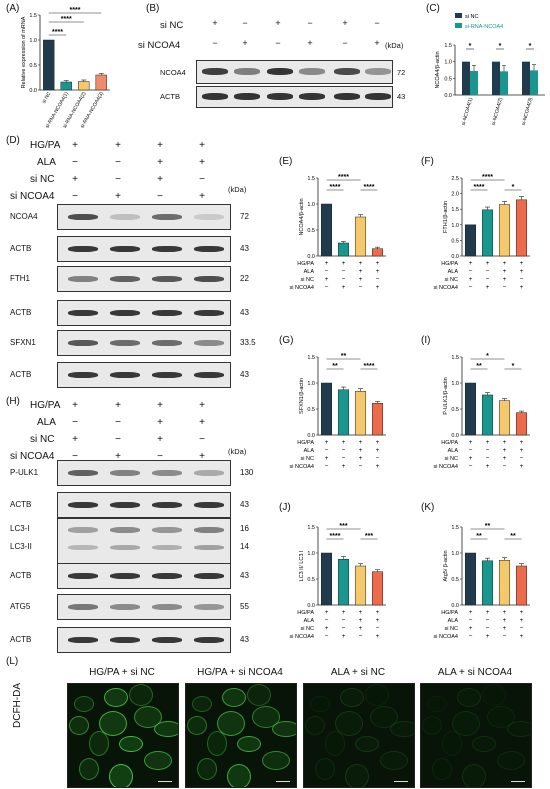  I want to click on blot-b-kda: (kDa), so click(394, 45).